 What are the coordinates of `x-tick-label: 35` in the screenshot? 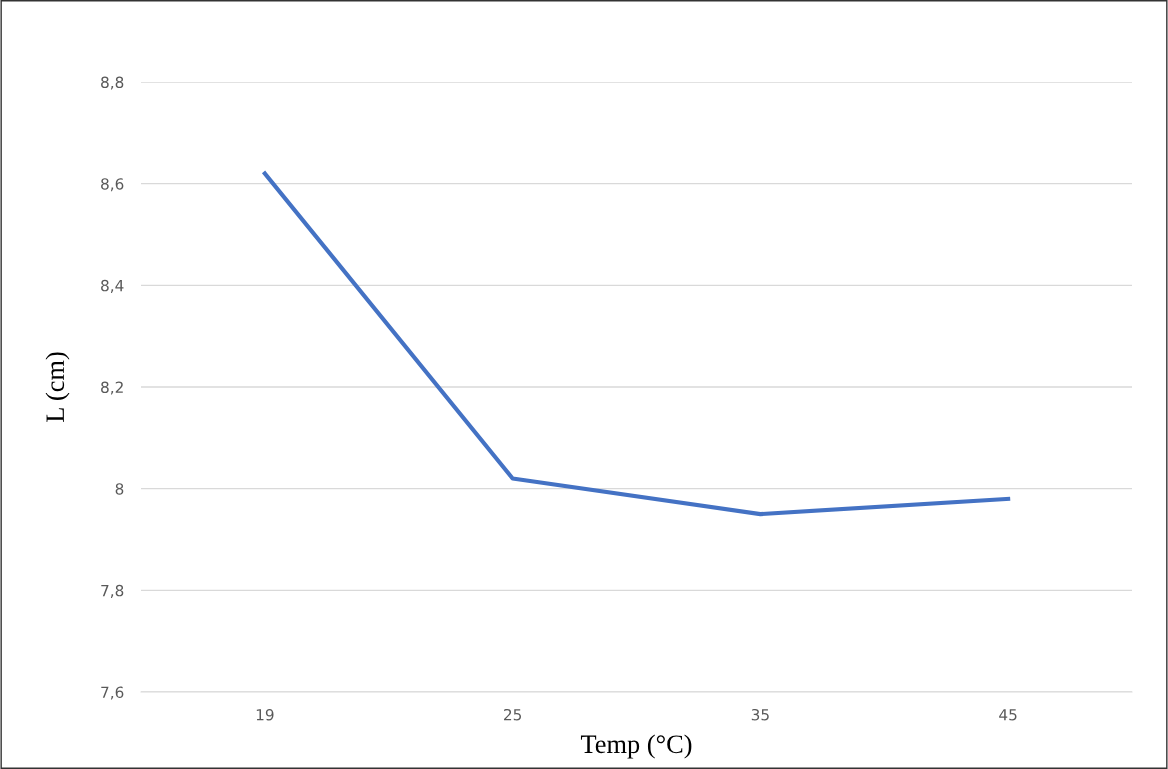 It's located at (760, 714).